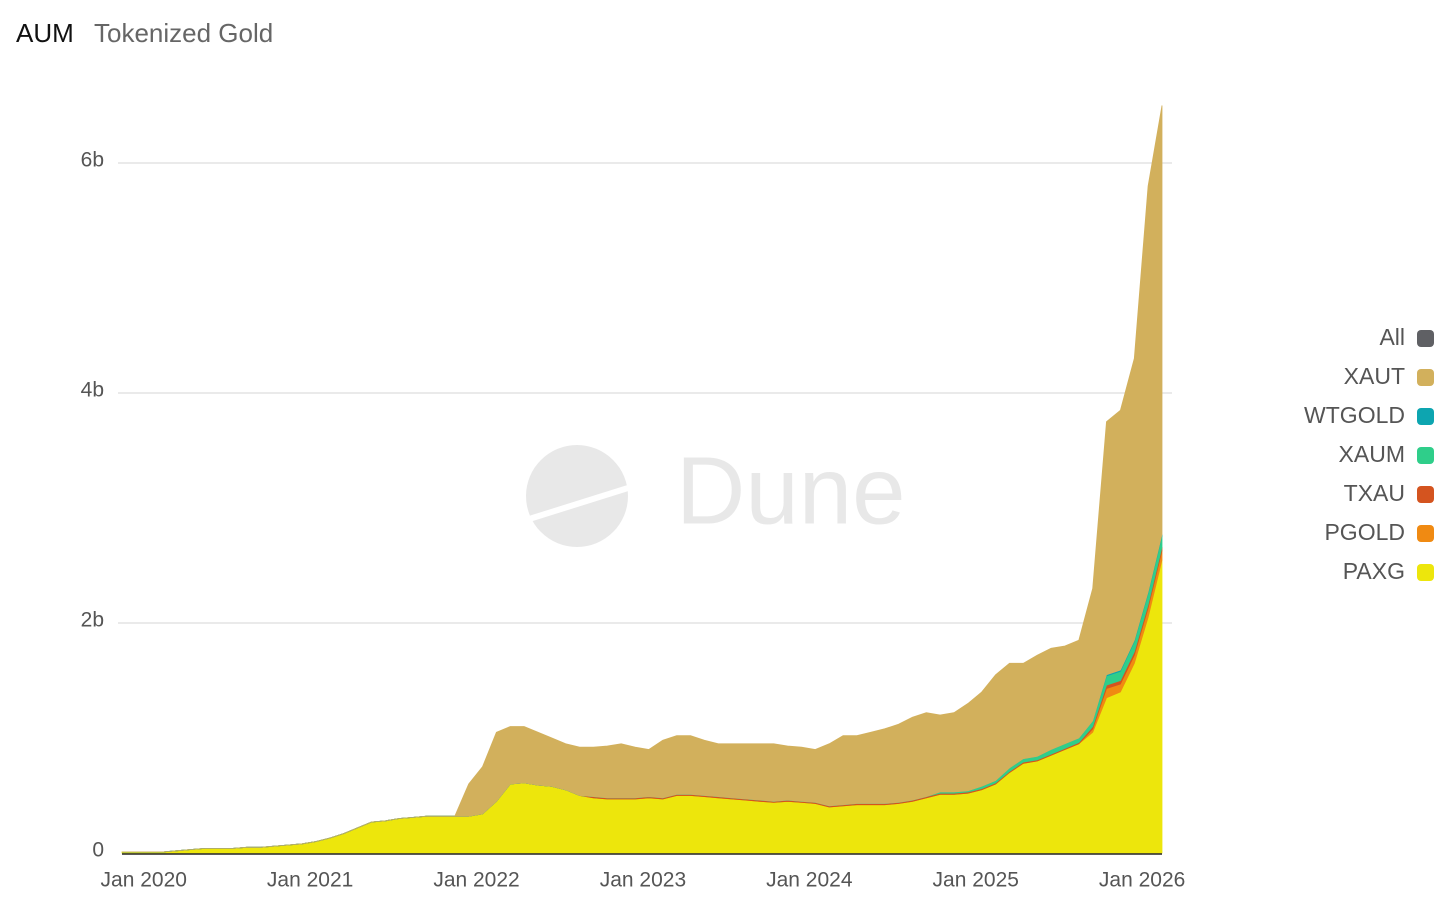  What do you see at coordinates (92, 620) in the screenshot?
I see `y-tick-label: 2b` at bounding box center [92, 620].